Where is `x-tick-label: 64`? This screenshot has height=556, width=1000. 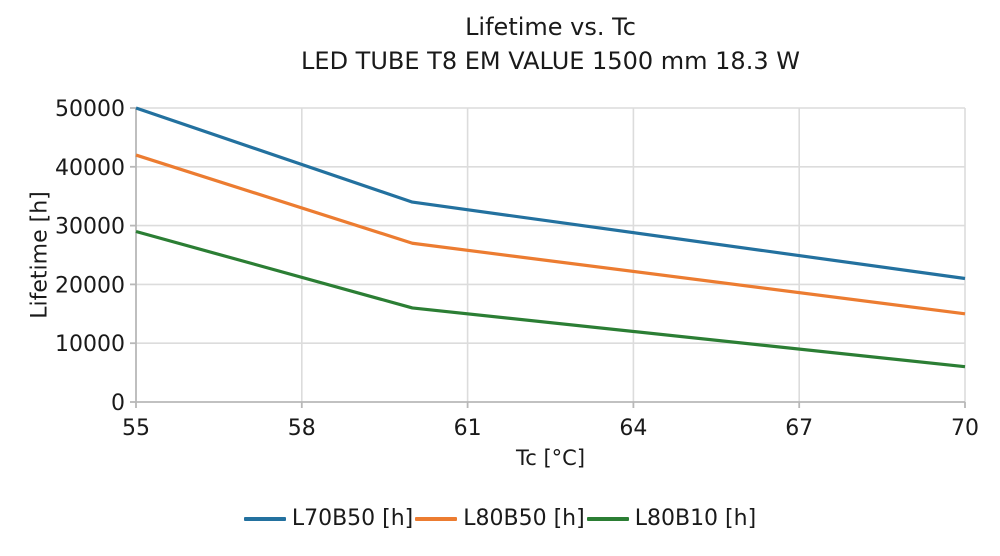 x-tick-label: 64 is located at coordinates (633, 428).